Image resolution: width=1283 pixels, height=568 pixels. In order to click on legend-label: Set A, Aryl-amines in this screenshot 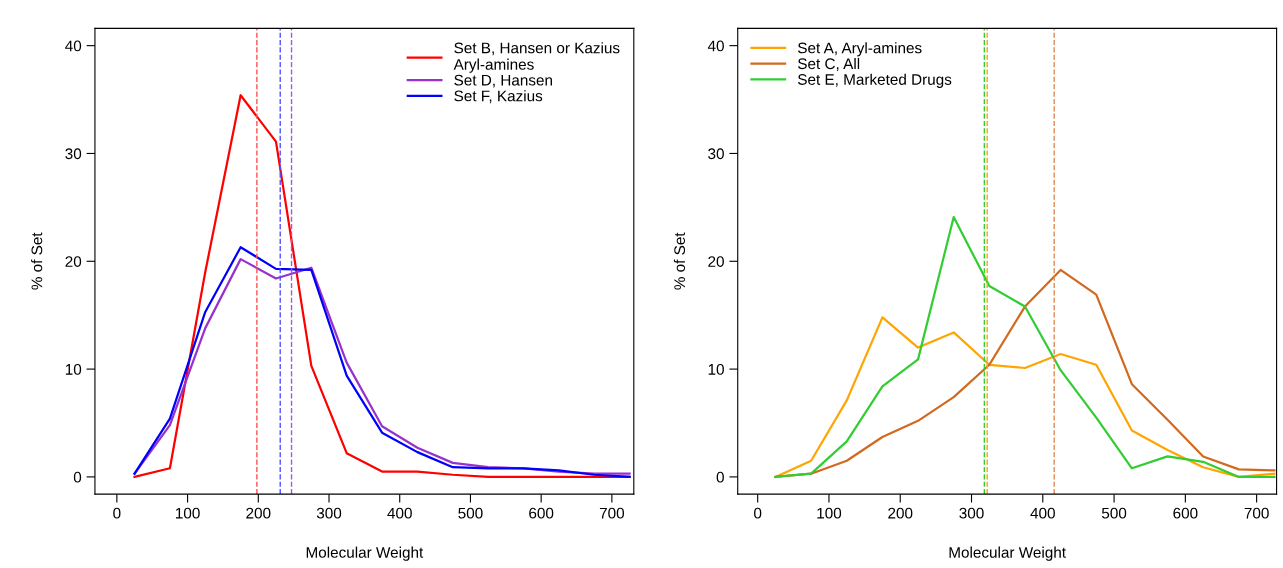, I will do `click(860, 49)`.